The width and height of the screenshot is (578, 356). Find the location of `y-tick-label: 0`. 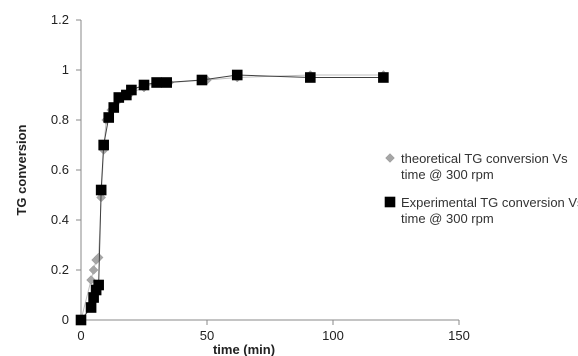

y-tick-label: 0 is located at coordinates (65, 319).